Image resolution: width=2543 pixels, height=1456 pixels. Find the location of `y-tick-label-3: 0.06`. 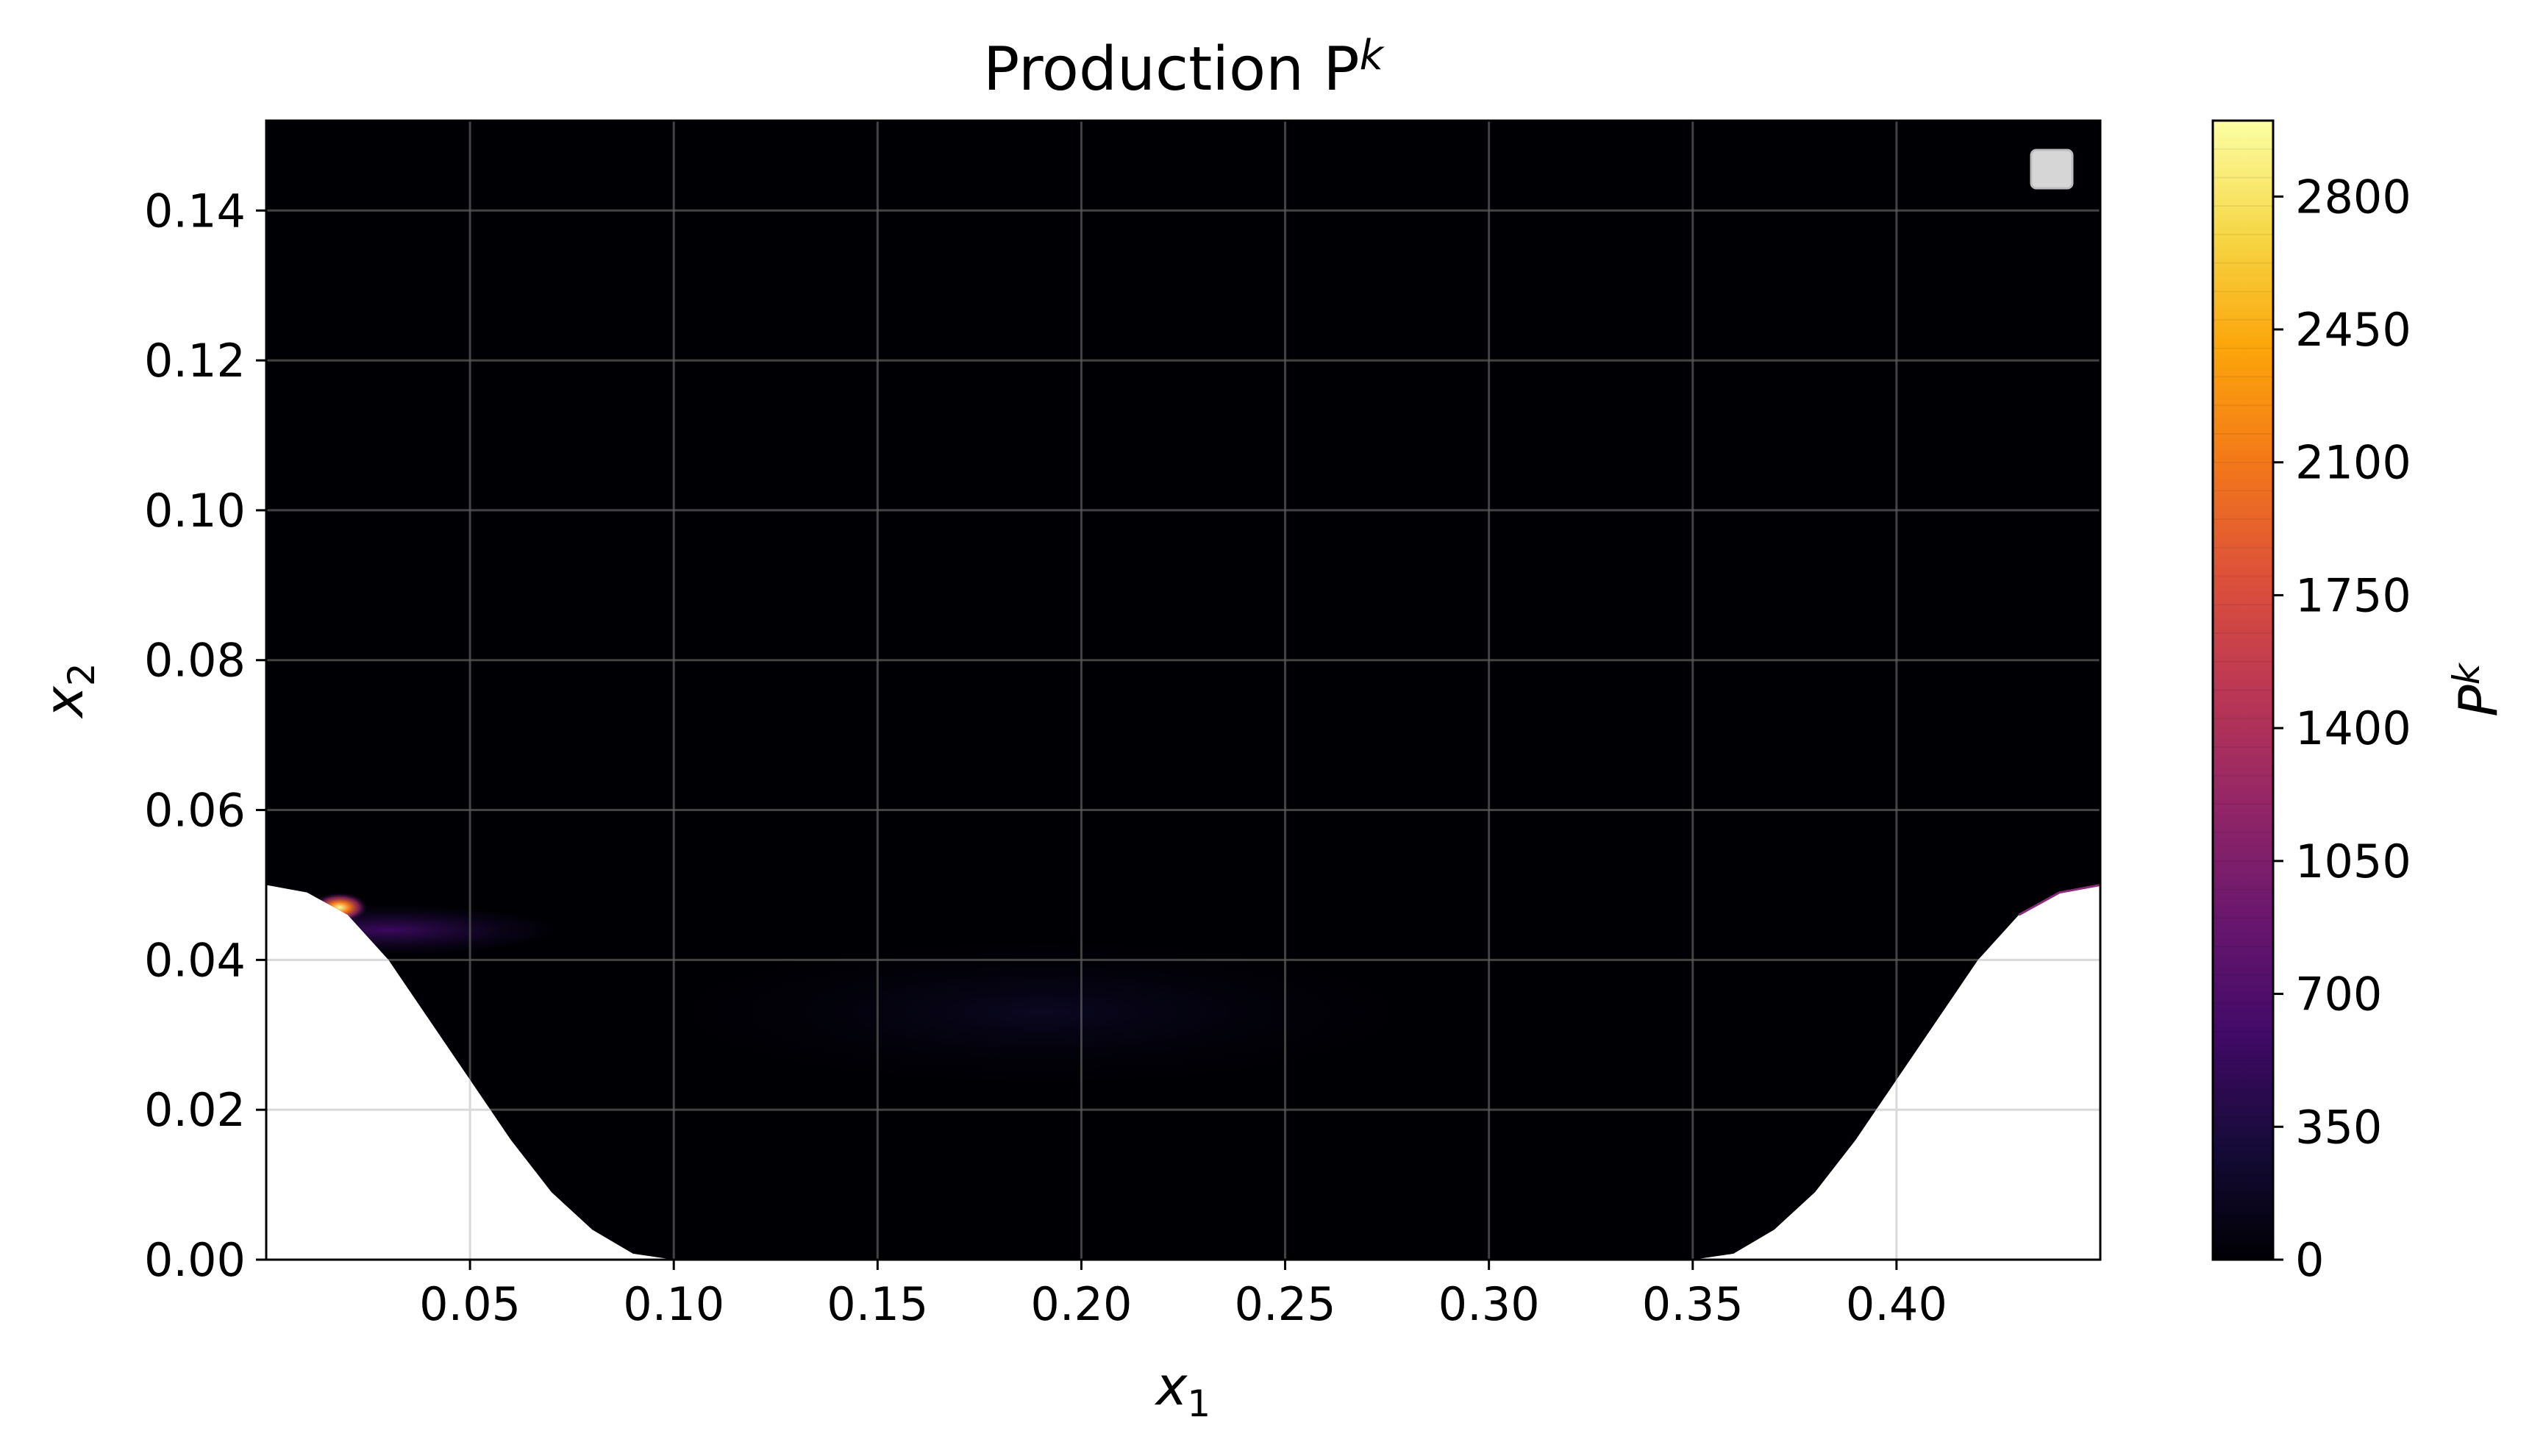

y-tick-label-3: 0.06 is located at coordinates (195, 811).